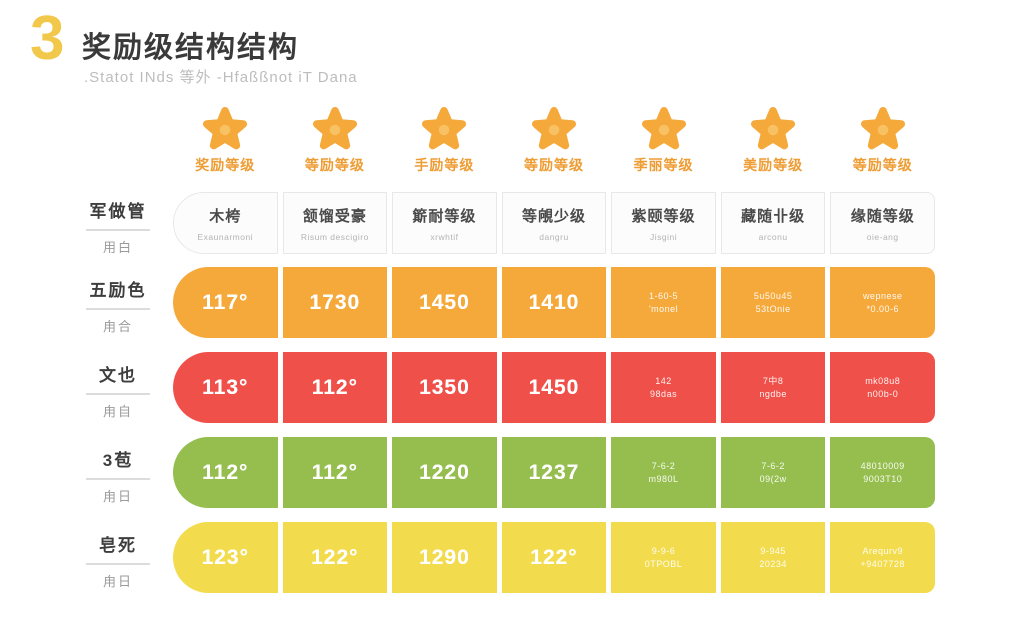 This screenshot has width=1024, height=640. I want to click on table-header-cell: 颔馏受豪 Risum descigiro, so click(335, 223).